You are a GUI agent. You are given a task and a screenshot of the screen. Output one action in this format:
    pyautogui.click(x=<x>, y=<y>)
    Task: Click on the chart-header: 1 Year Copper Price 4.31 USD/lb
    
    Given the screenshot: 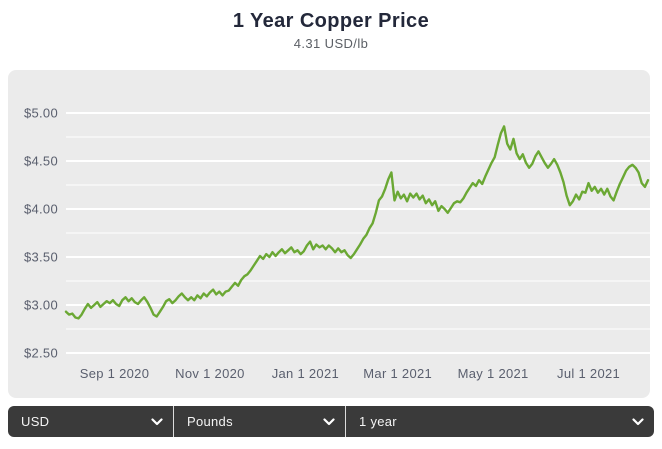 What is the action you would take?
    pyautogui.click(x=331, y=29)
    